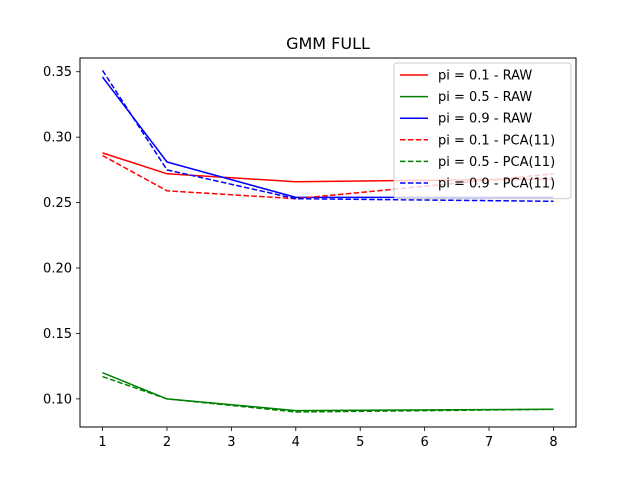  What do you see at coordinates (57, 399) in the screenshot?
I see `y-tick-label: 0.10` at bounding box center [57, 399].